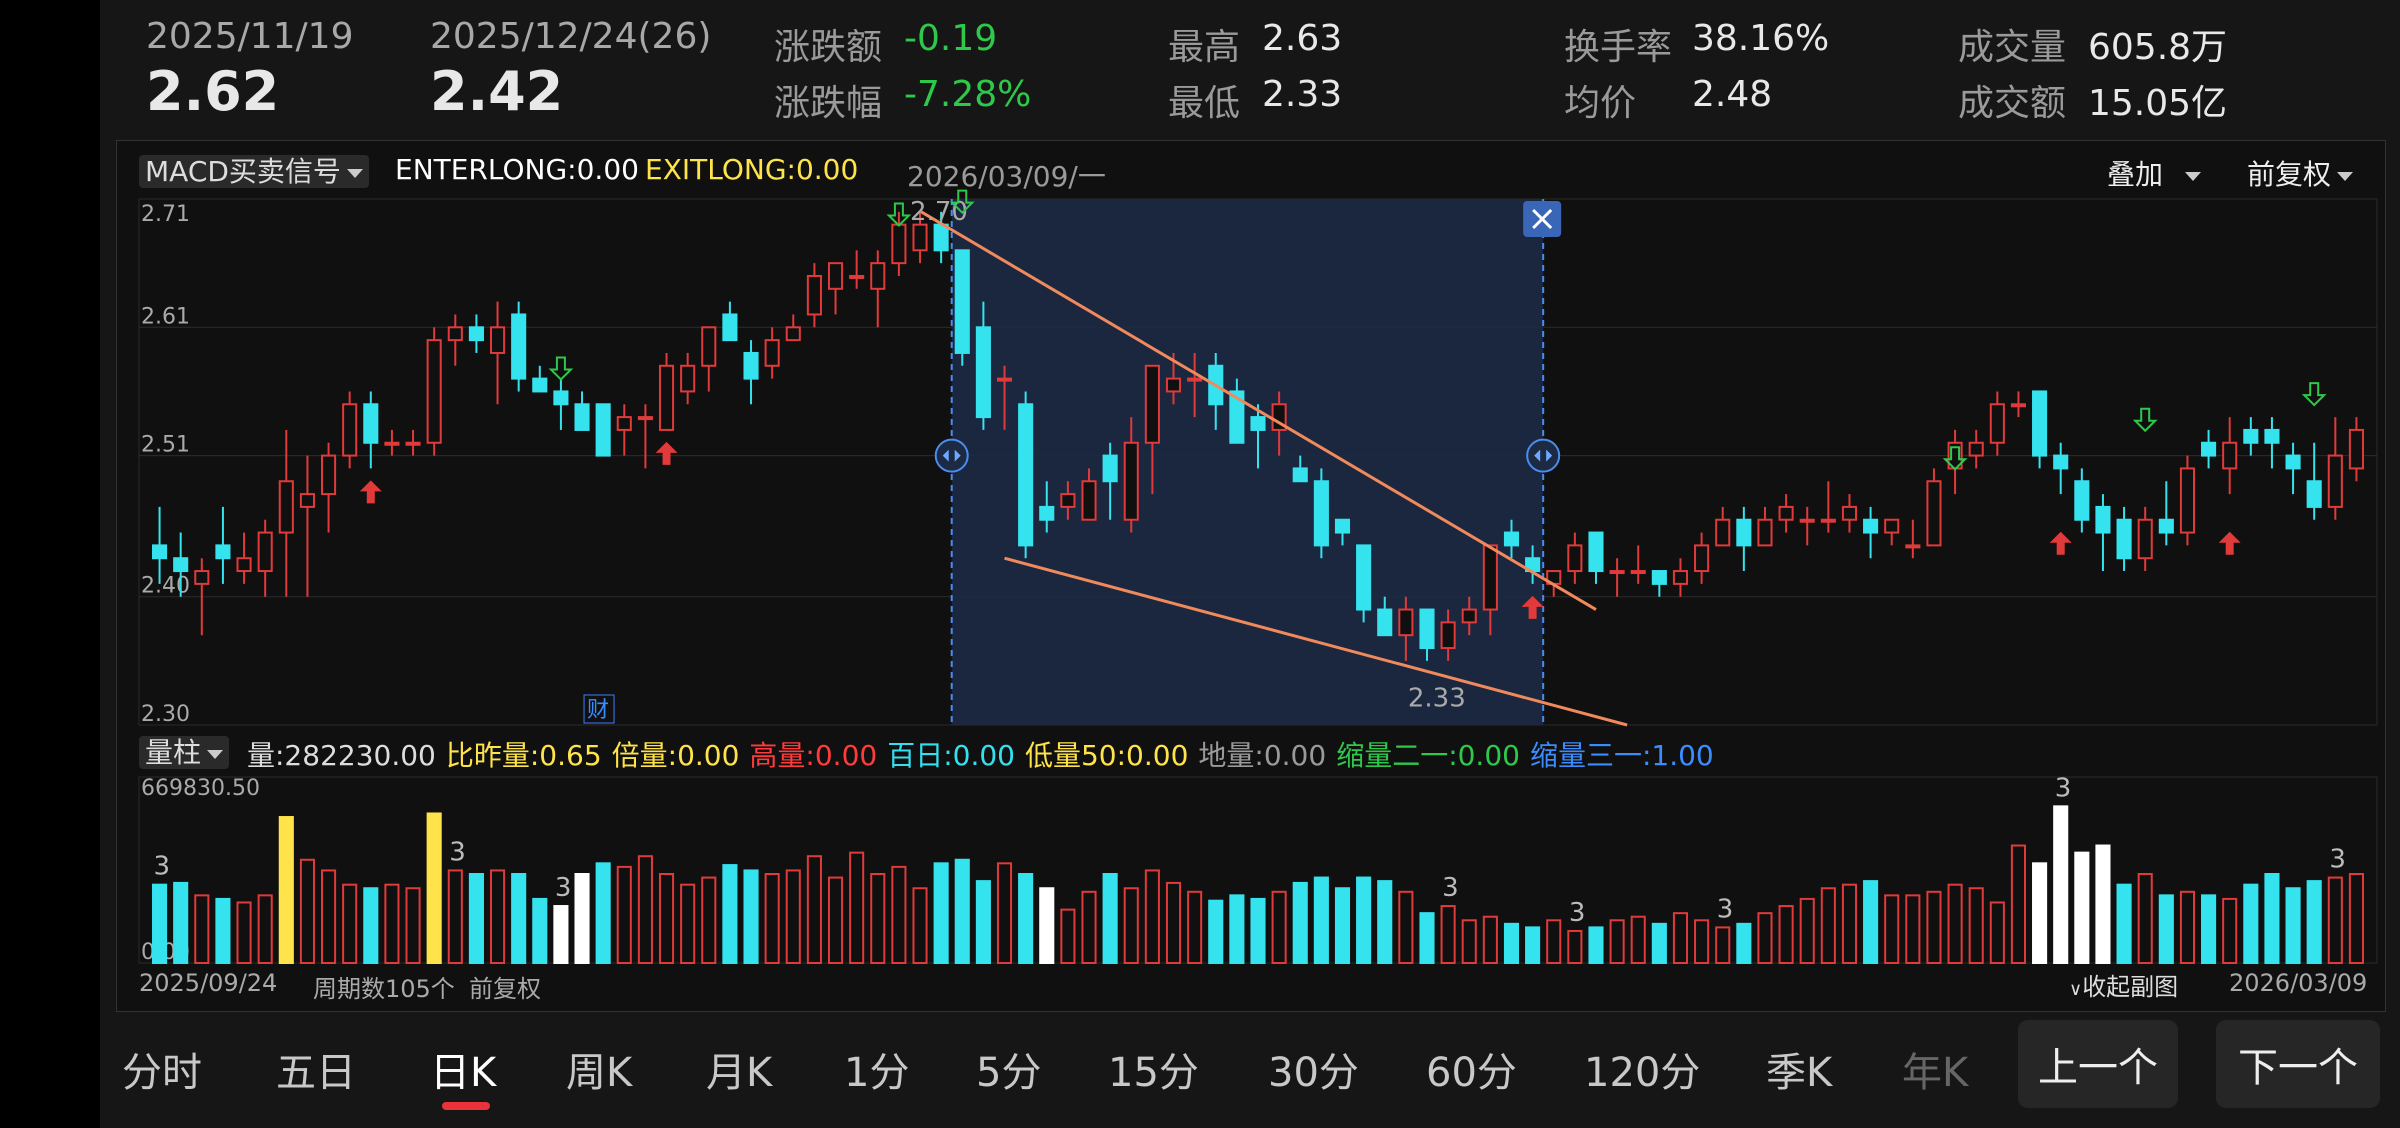 The width and height of the screenshot is (2400, 1128). Describe the element at coordinates (2298, 983) in the screenshot. I see `end-date: 2026/03/09` at that location.